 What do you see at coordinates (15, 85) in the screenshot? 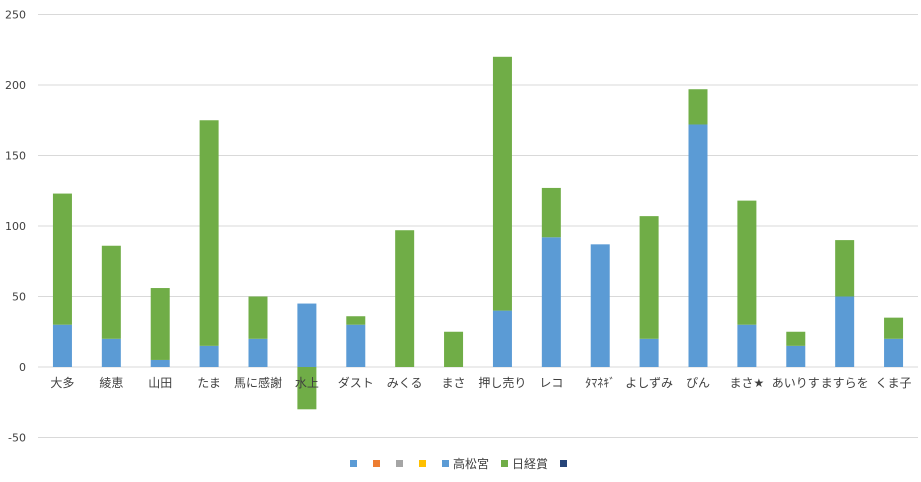
I see `y-tick-label: 200` at bounding box center [15, 85].